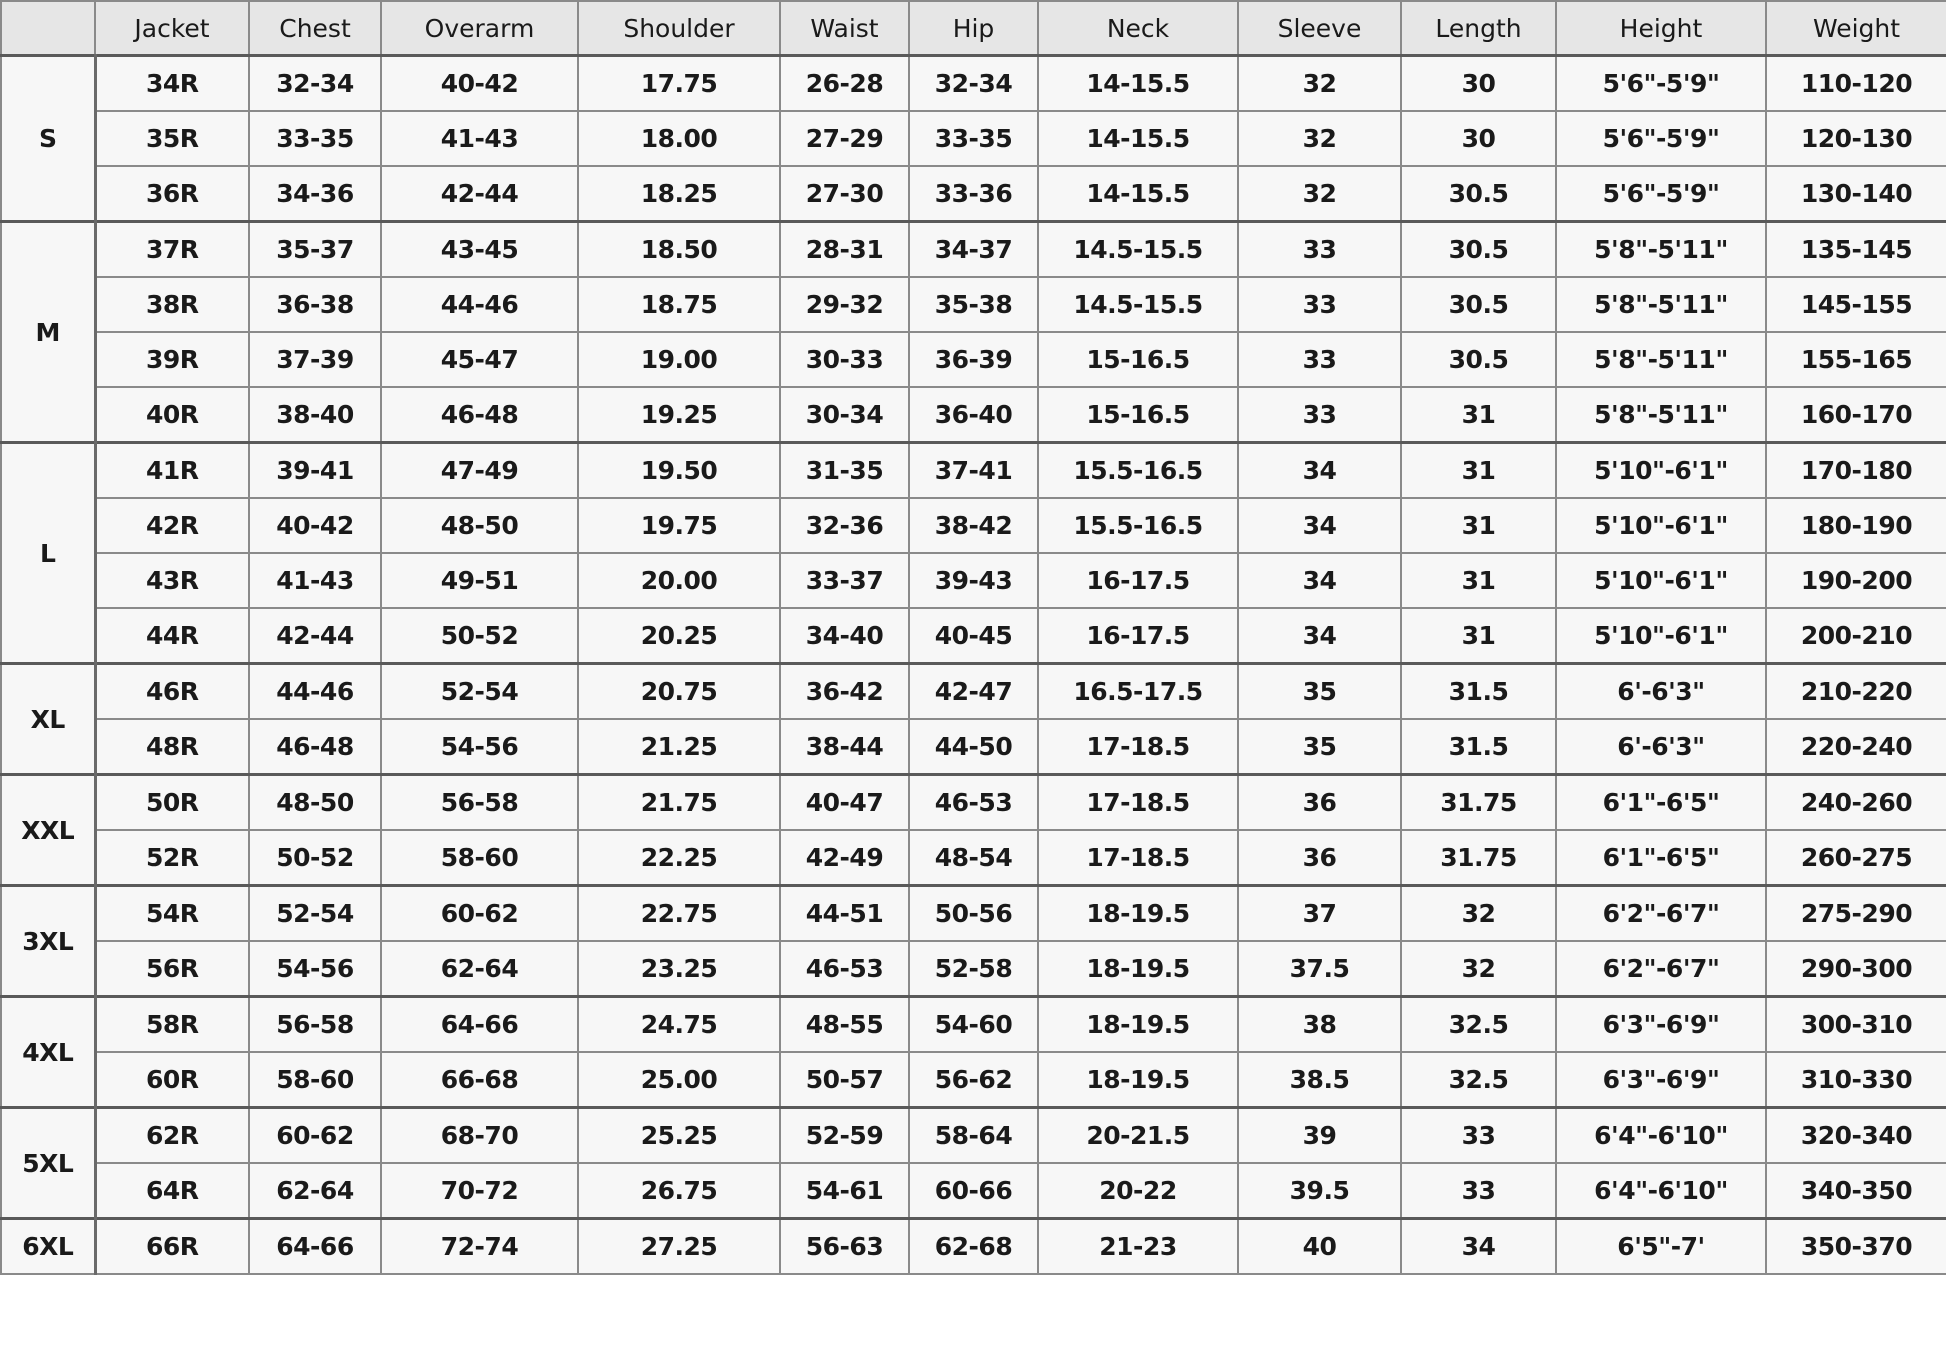 This screenshot has height=1368, width=1946. What do you see at coordinates (1855, 913) in the screenshot?
I see `table-cell: 275-290` at bounding box center [1855, 913].